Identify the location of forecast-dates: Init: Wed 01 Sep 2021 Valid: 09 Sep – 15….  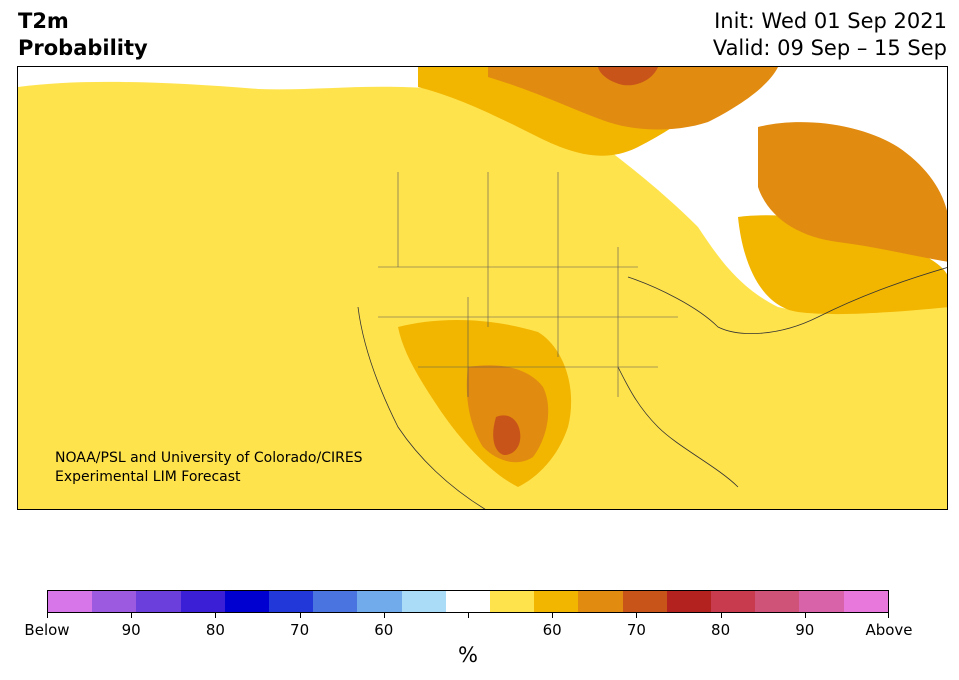
(830, 35).